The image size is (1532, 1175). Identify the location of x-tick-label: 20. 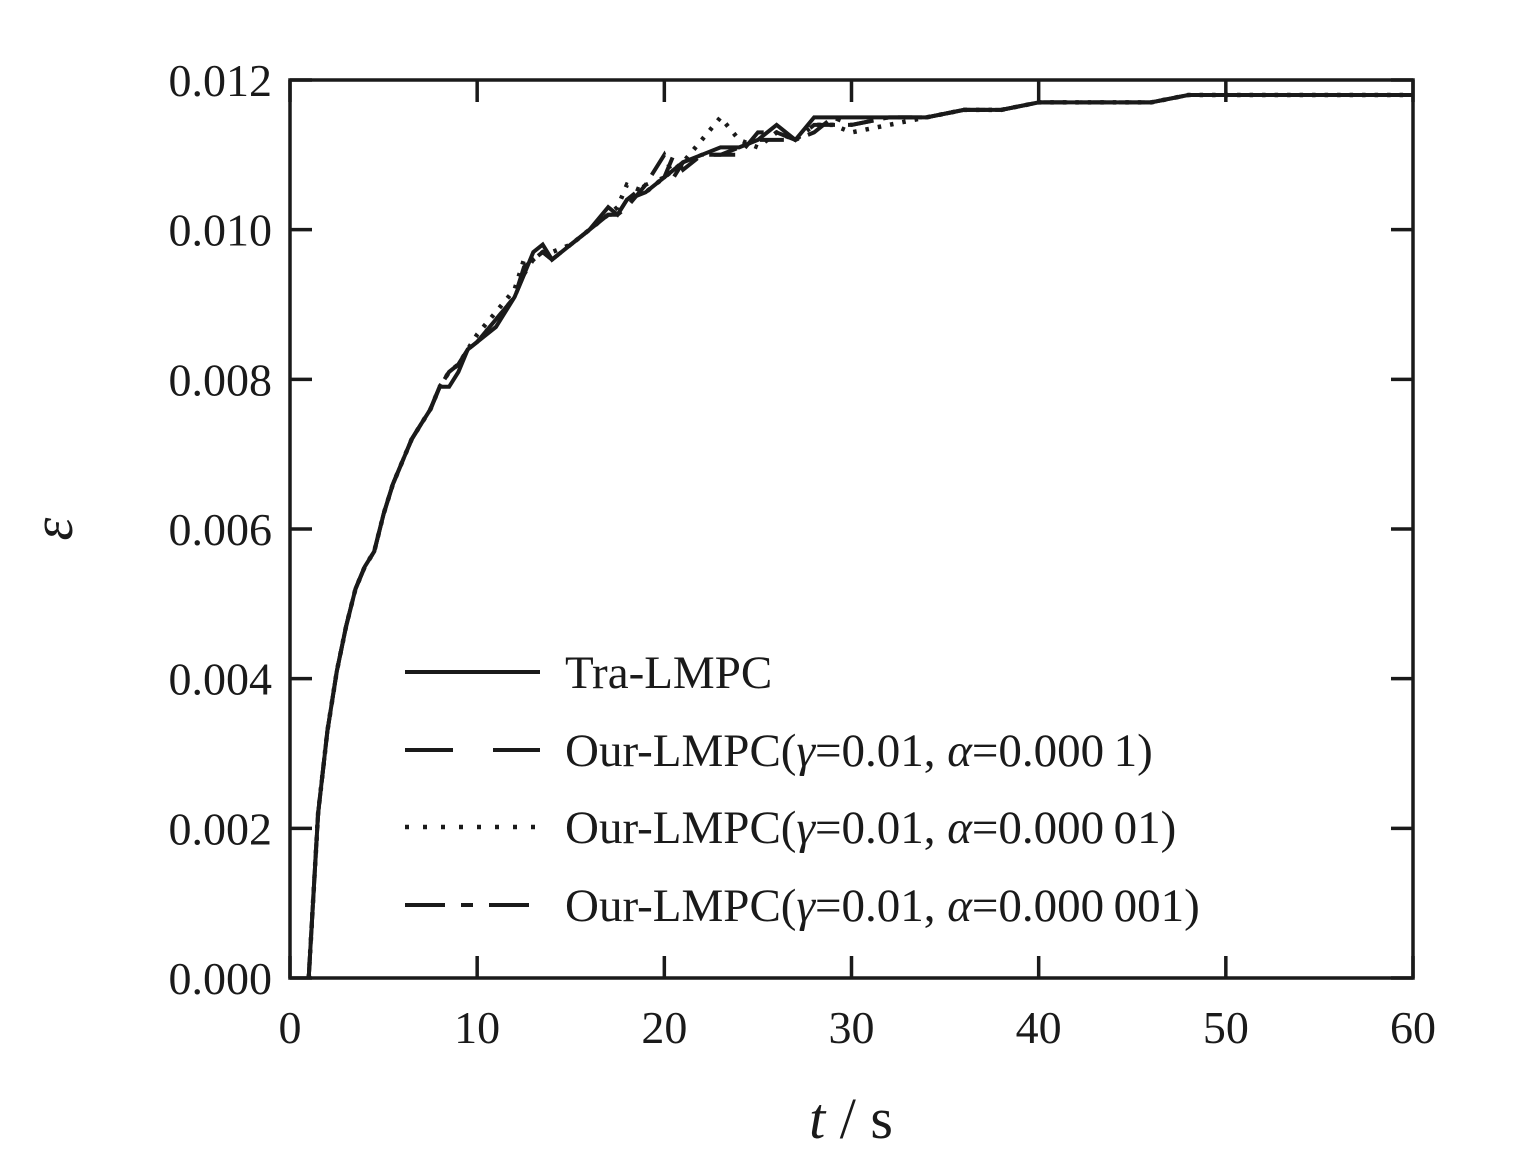
(664, 1027).